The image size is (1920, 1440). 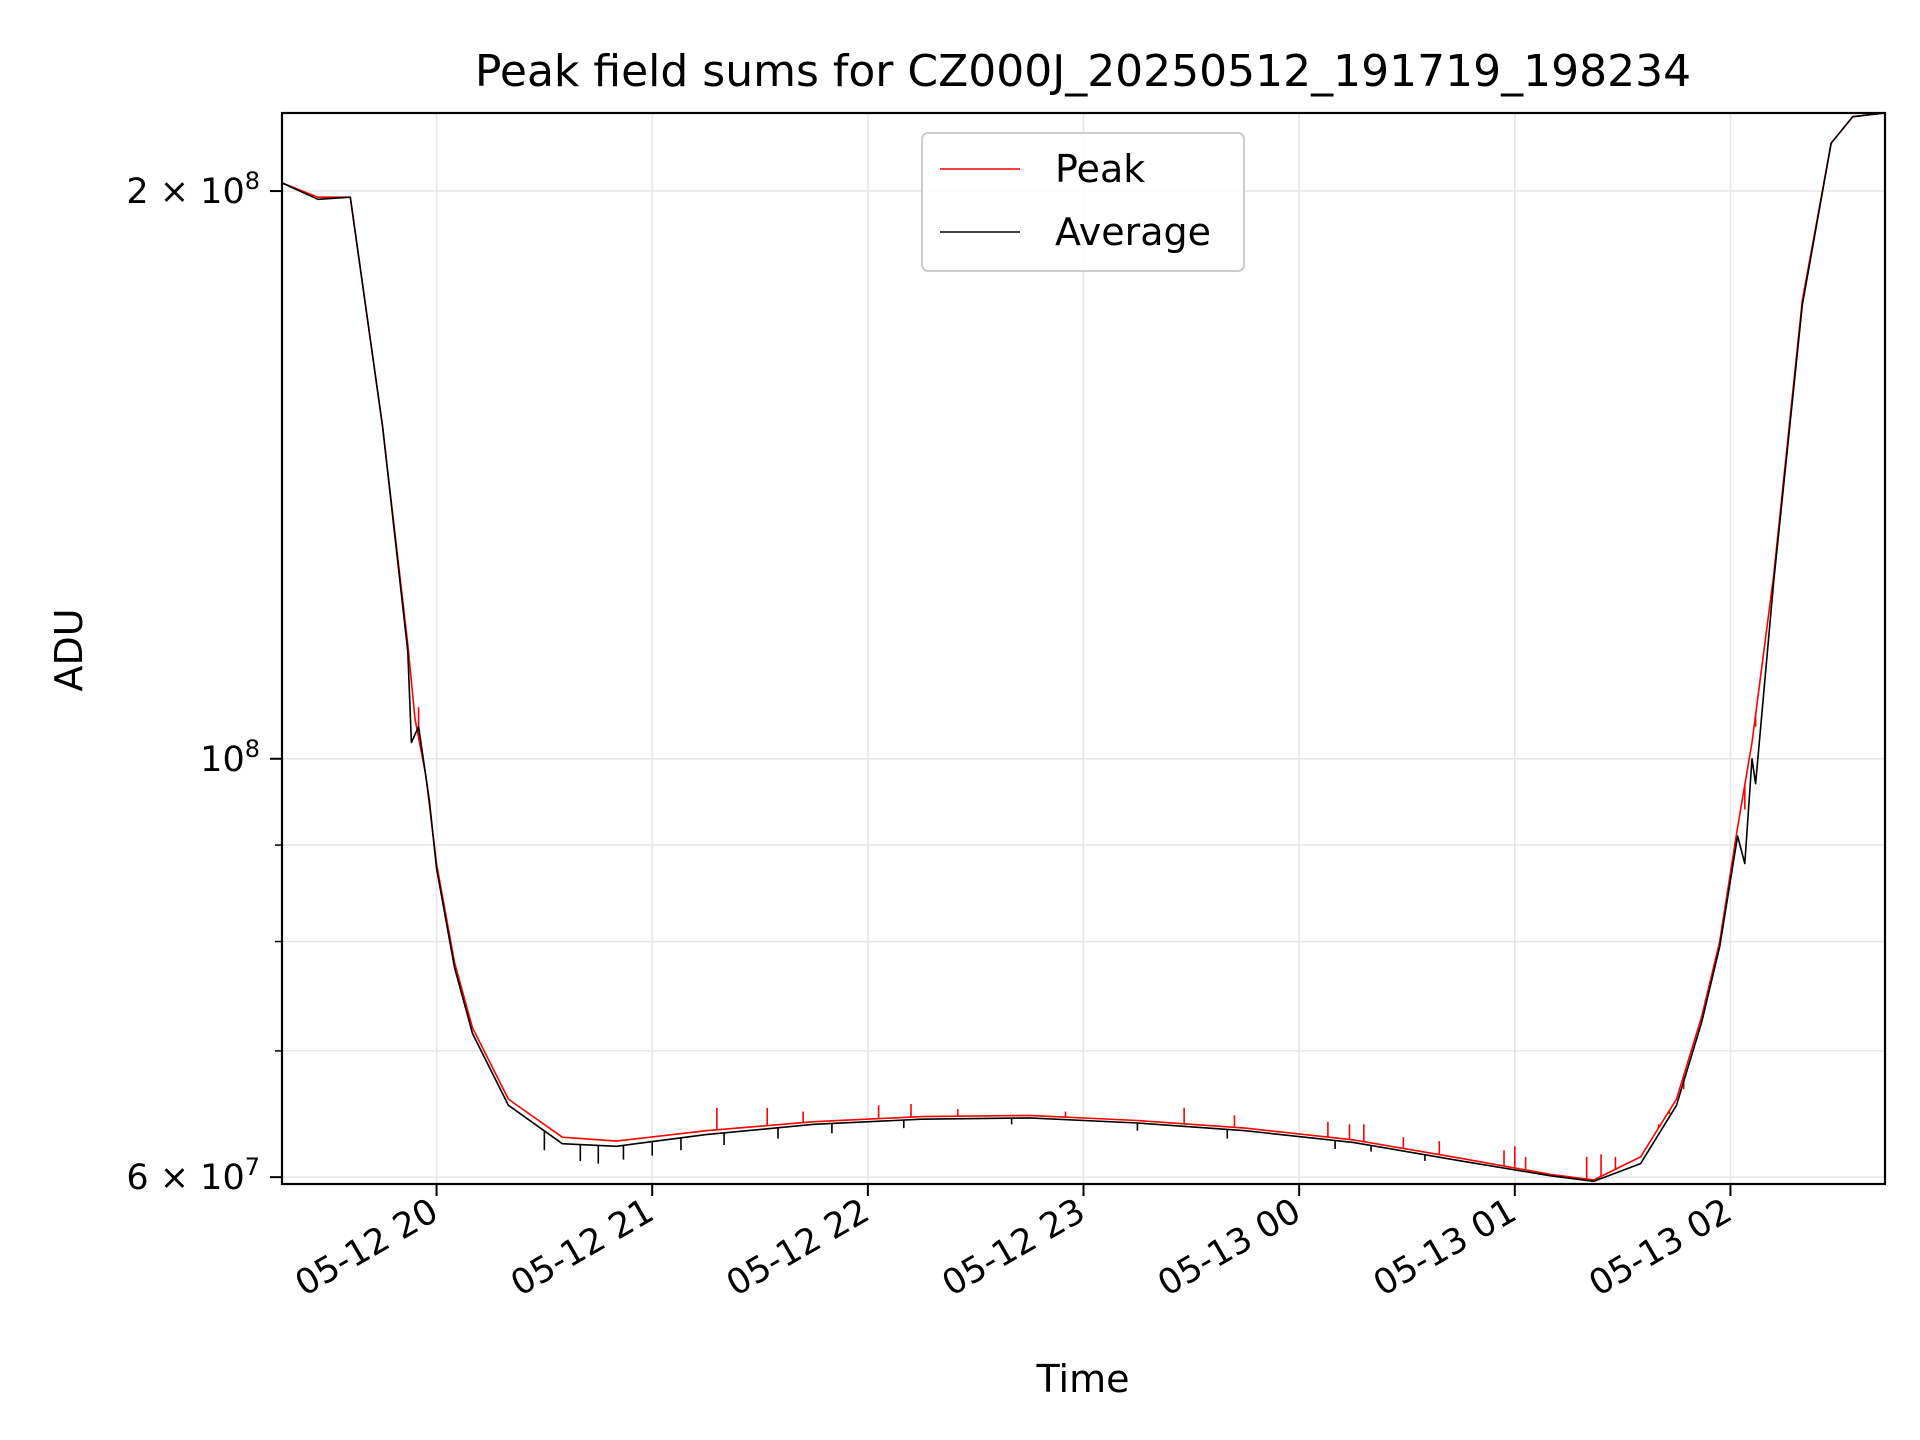 I want to click on x-tick-label-3: 05-12 23, so click(x=1014, y=1247).